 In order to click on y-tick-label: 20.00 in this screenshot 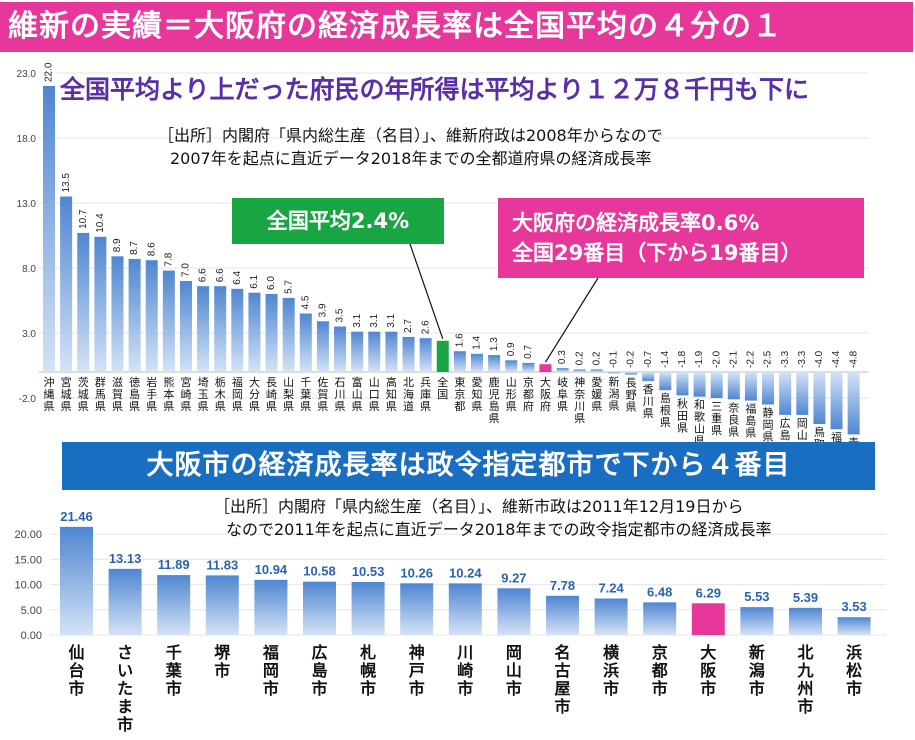, I will do `click(28, 535)`.